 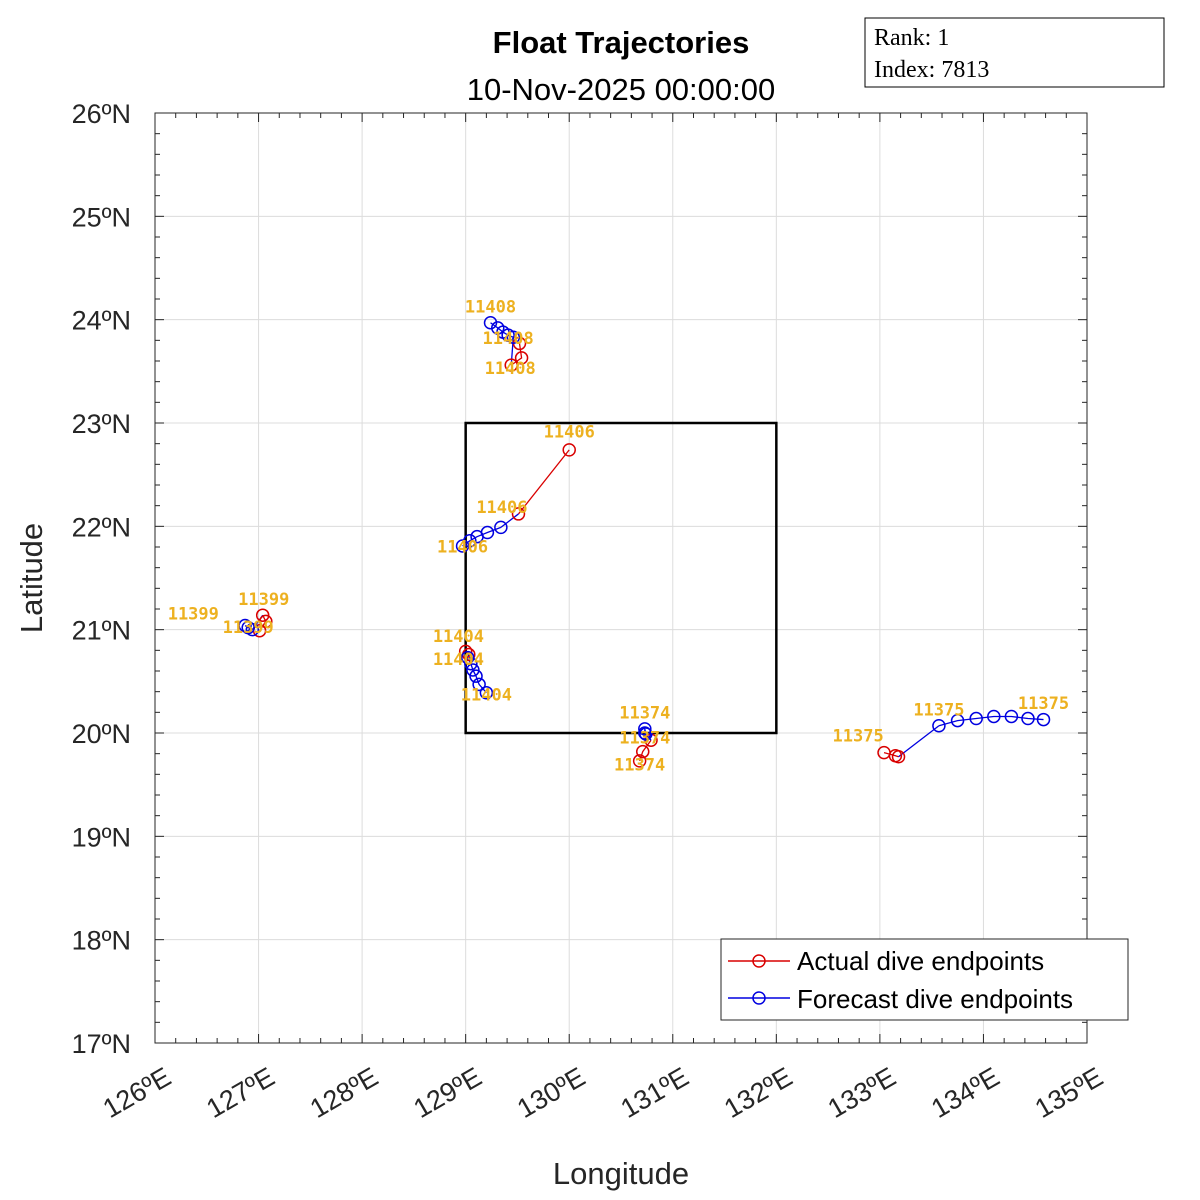 What do you see at coordinates (137, 1093) in the screenshot?
I see `x-tick-label: 126ºE` at bounding box center [137, 1093].